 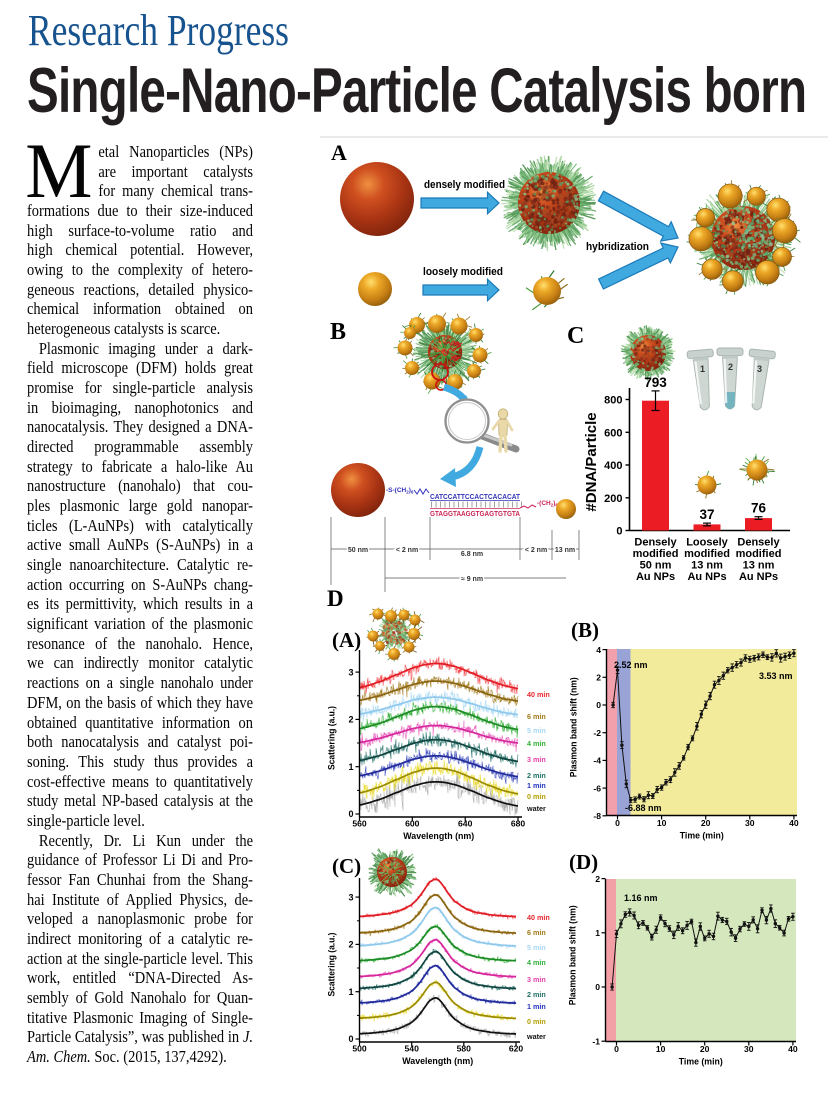 I want to click on svg-text: -8, so click(x=597, y=816).